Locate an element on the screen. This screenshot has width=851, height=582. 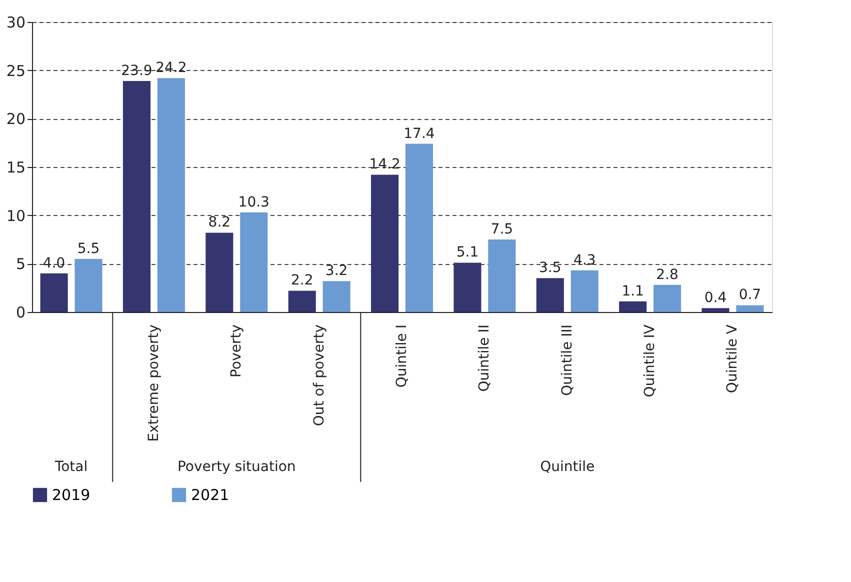
data-label: 0.7 is located at coordinates (750, 295).